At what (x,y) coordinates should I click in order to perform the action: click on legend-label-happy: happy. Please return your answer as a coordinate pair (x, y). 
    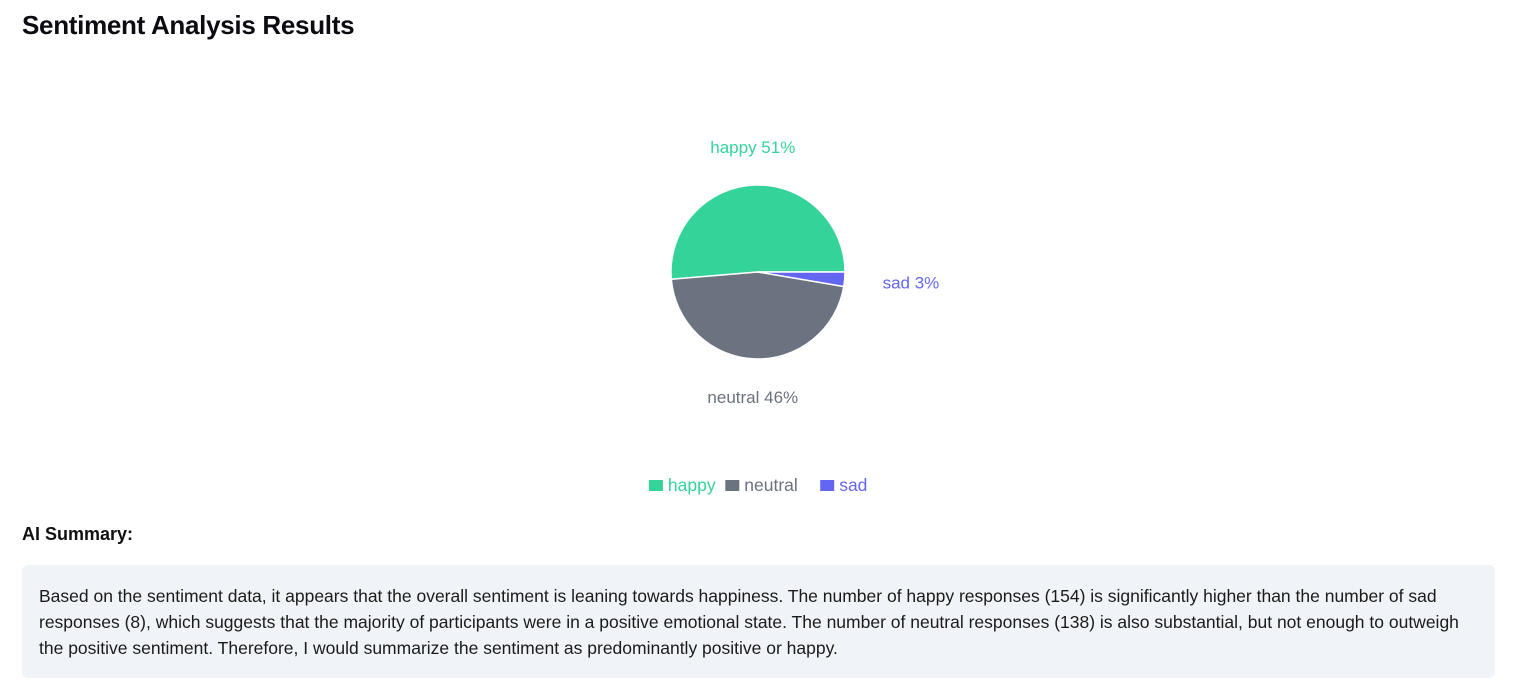
    Looking at the image, I should click on (692, 485).